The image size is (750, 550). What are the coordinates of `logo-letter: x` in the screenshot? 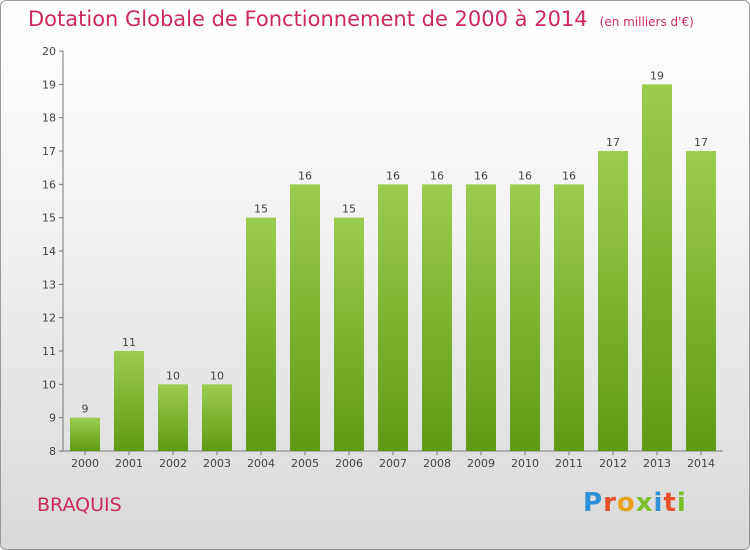 It's located at (644, 503).